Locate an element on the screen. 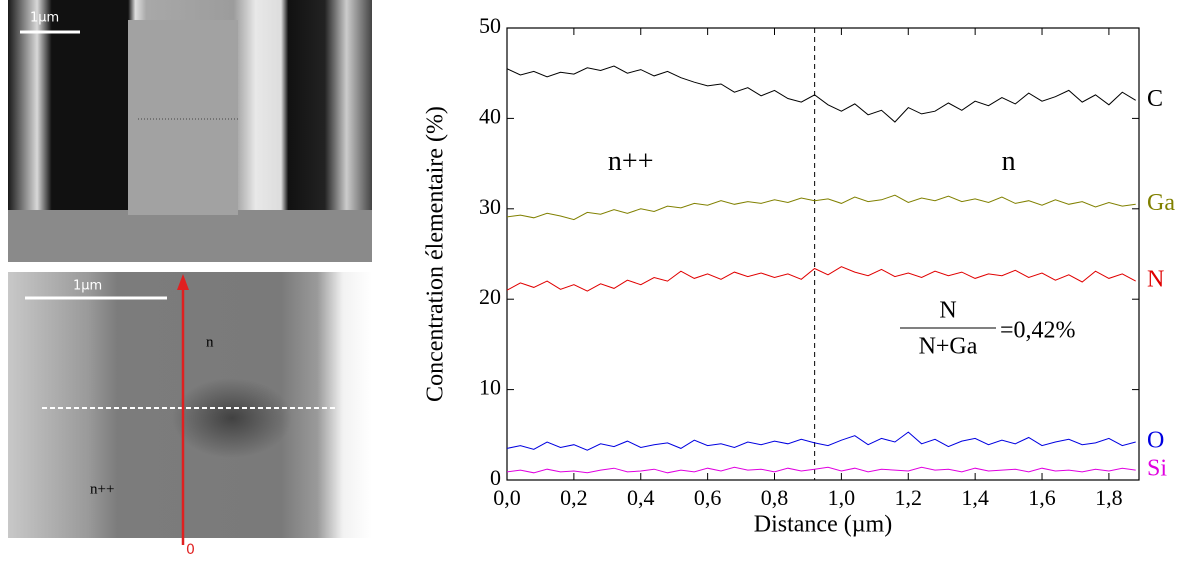  x-tick-label: 1,8 is located at coordinates (1109, 497).